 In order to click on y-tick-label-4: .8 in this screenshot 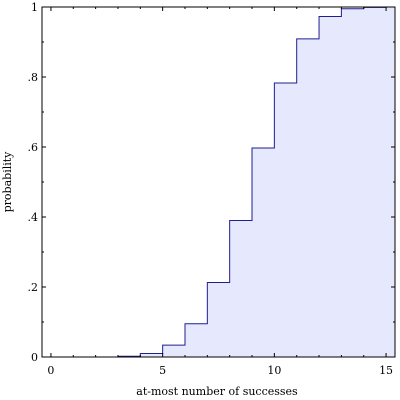, I will do `click(33, 77)`.